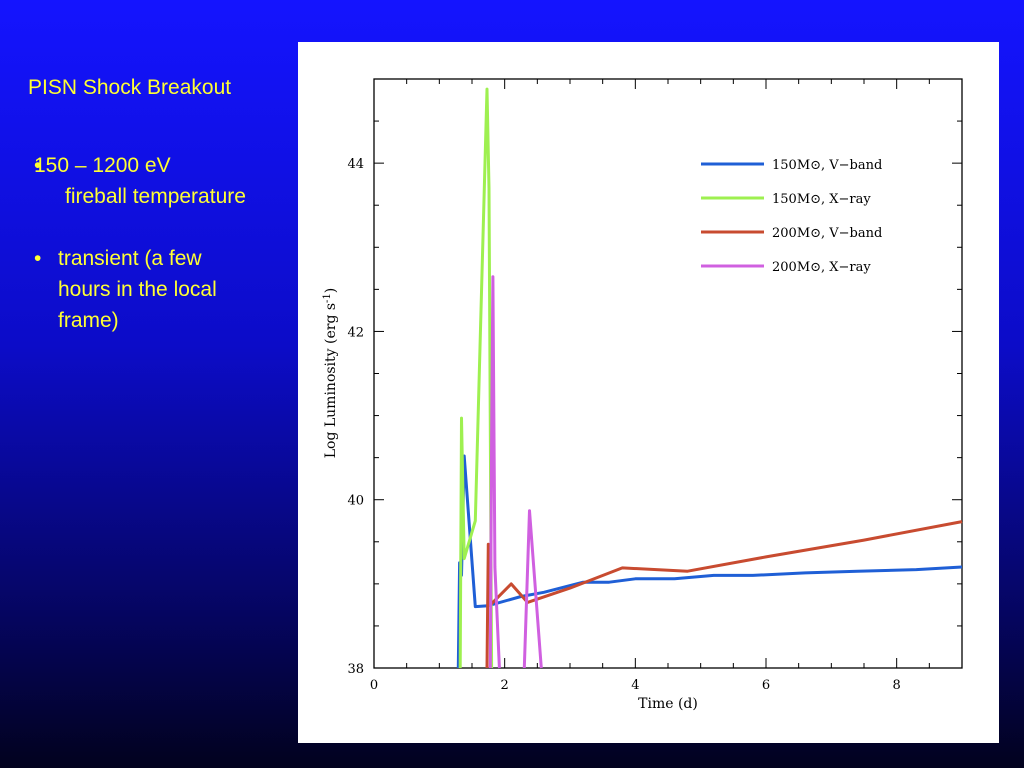 The image size is (1024, 768). Describe the element at coordinates (724, 594) in the screenshot. I see `series-line-s200v` at that location.